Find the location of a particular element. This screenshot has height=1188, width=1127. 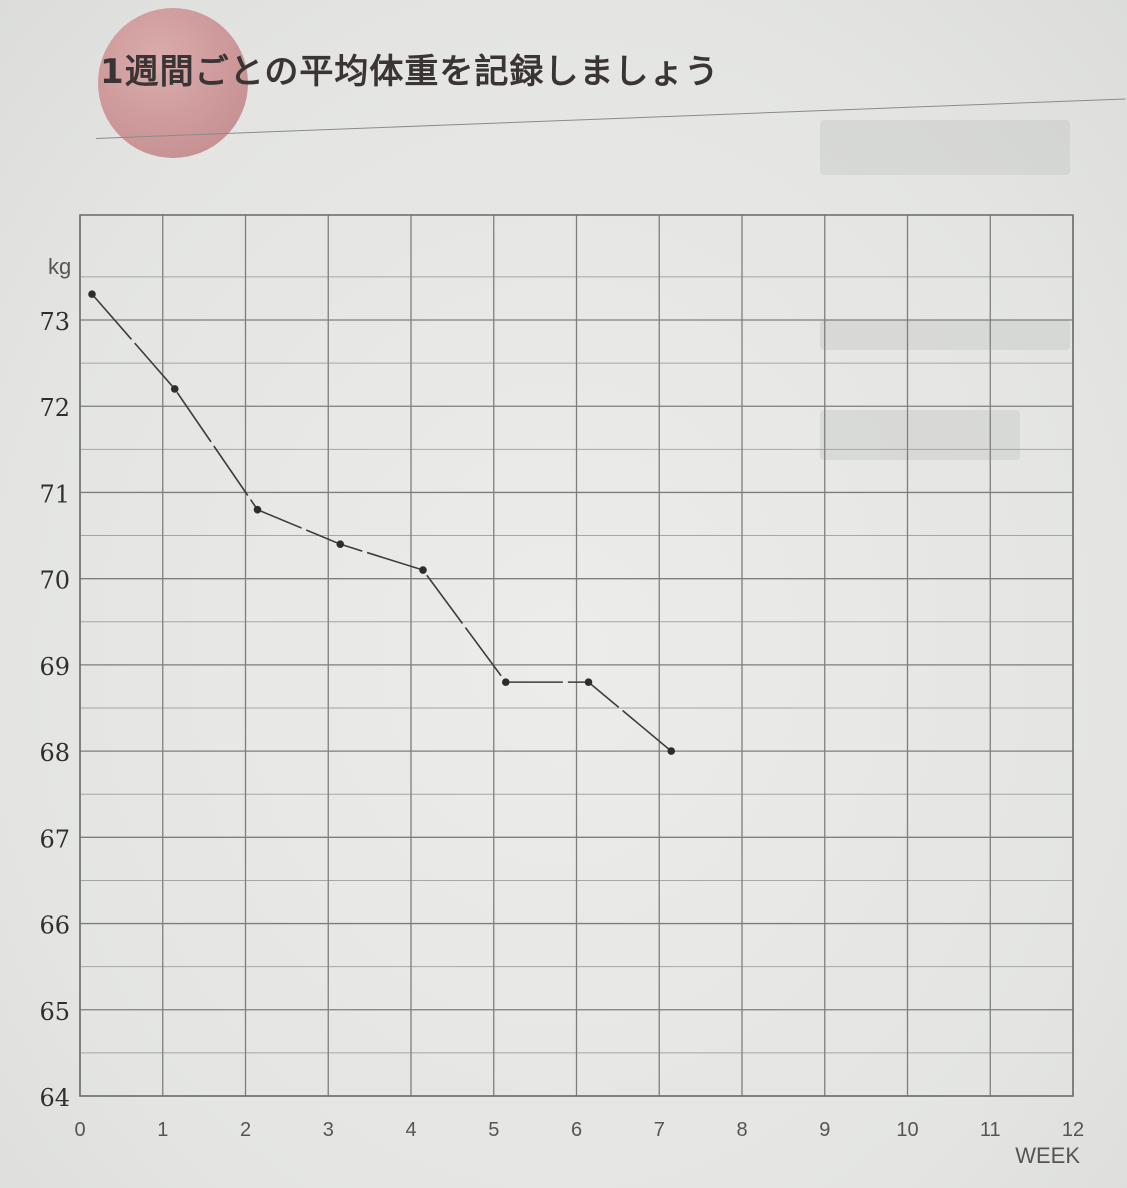

y-tick-label: 70 is located at coordinates (54, 581).